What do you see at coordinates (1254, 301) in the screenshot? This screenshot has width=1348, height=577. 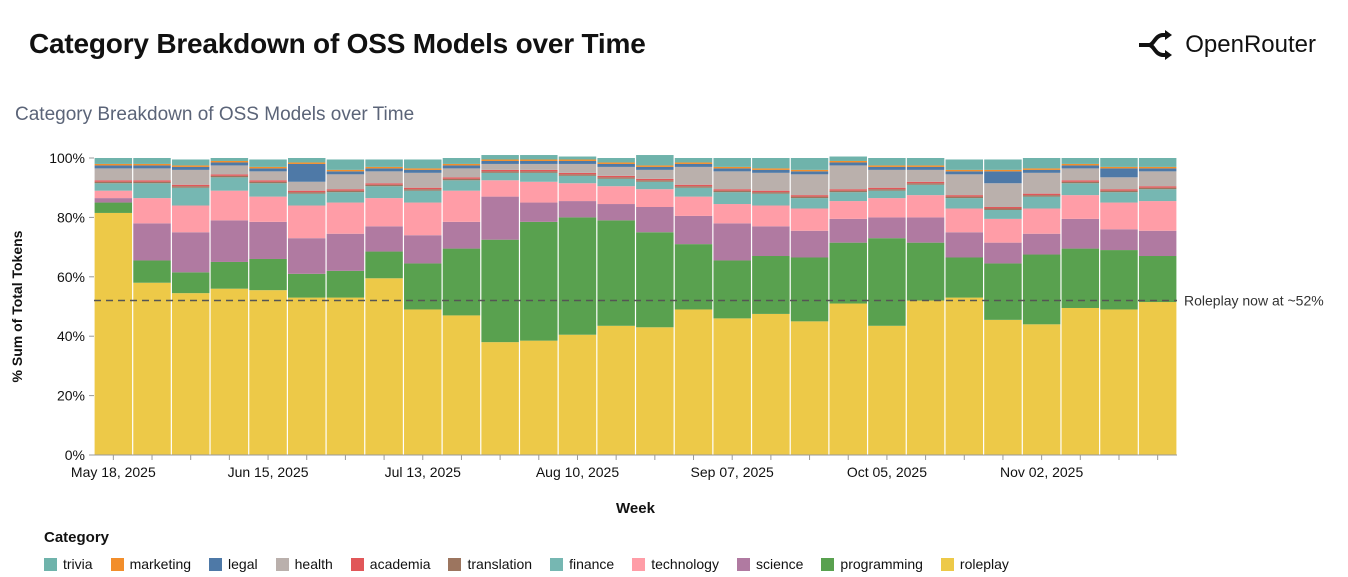 I see `reference-line-label: Roleplay now at ~52%` at bounding box center [1254, 301].